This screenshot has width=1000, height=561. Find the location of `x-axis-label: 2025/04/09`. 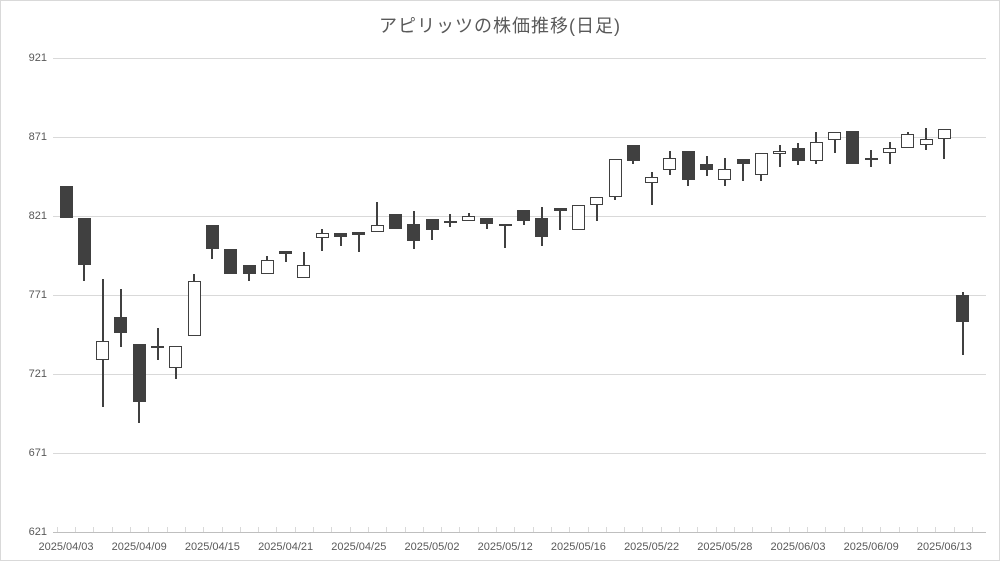

x-axis-label: 2025/04/09 is located at coordinates (139, 547).